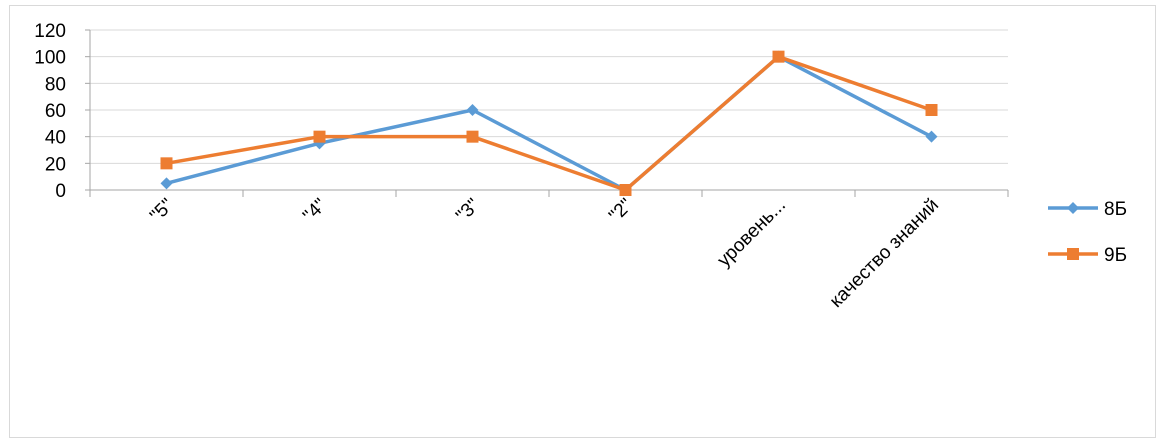 The height and width of the screenshot is (445, 1163). Describe the element at coordinates (55, 84) in the screenshot. I see `y-tick-label: 80` at that location.